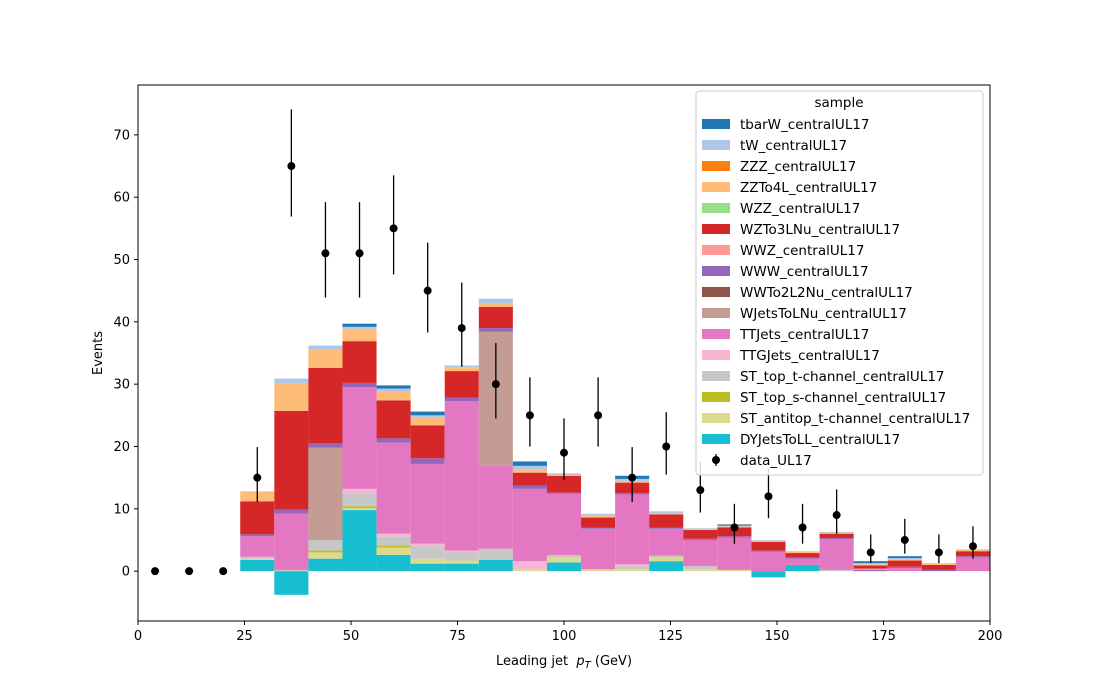 The height and width of the screenshot is (700, 1100). Describe the element at coordinates (457, 636) in the screenshot. I see `x-tick-label-75: 75` at that location.